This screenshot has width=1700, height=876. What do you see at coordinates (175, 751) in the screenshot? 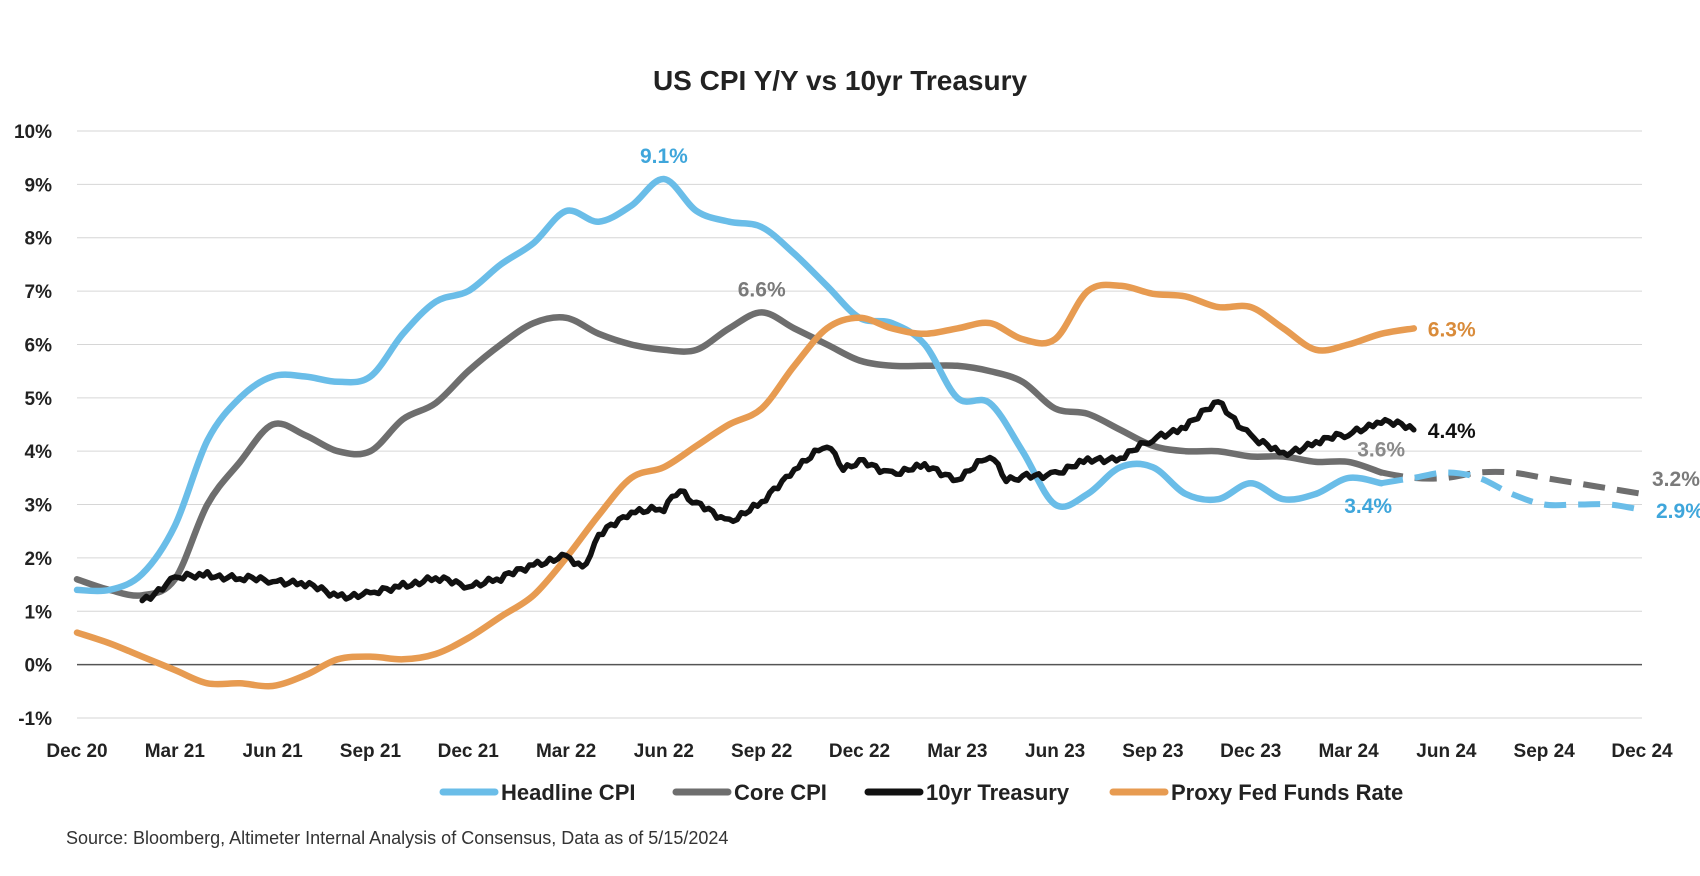
I see `x-tick-label: Mar 21` at bounding box center [175, 751].